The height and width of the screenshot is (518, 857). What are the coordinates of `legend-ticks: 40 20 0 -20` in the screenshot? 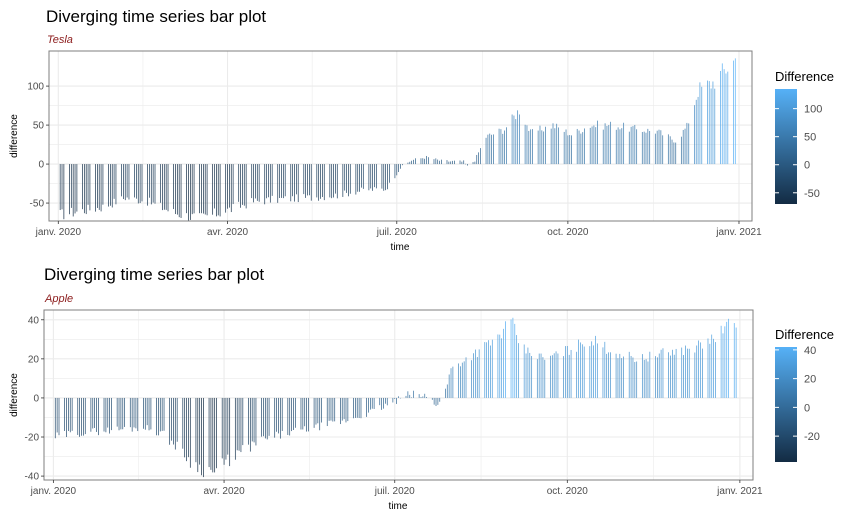 It's located at (797, 394).